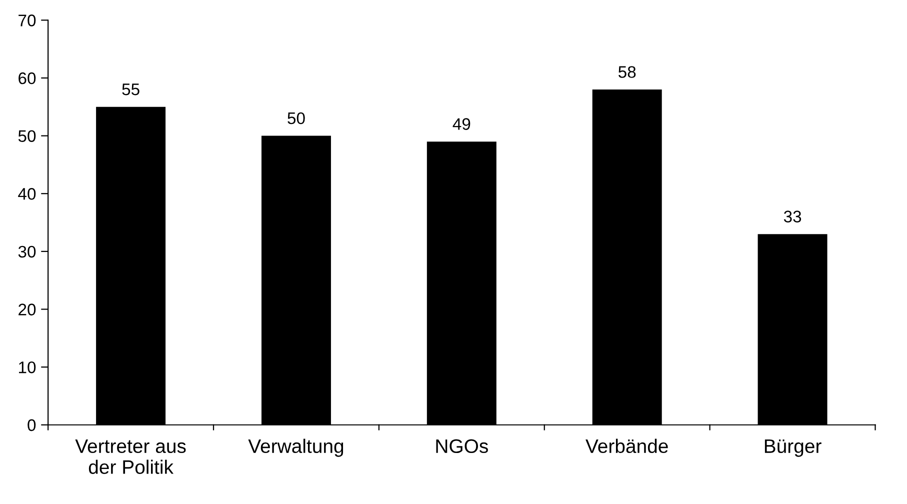 This screenshot has width=907, height=504. Describe the element at coordinates (27, 310) in the screenshot. I see `y-tick-label: 20` at that location.